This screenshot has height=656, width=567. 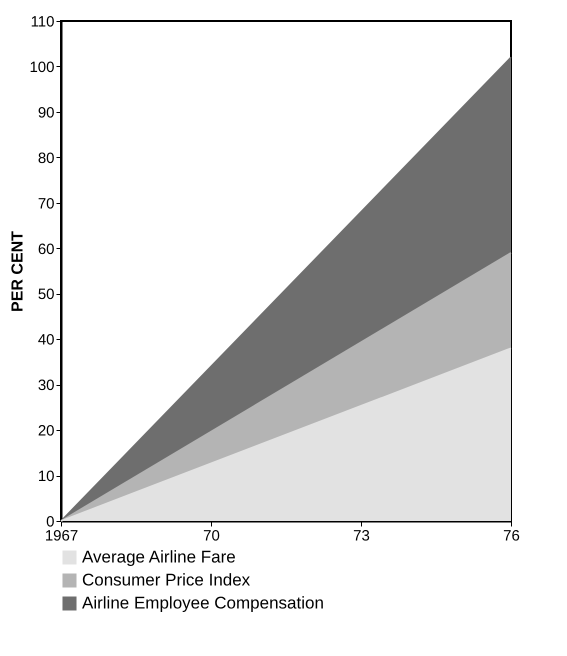 What do you see at coordinates (46, 340) in the screenshot?
I see `y-tick-label: 40` at bounding box center [46, 340].